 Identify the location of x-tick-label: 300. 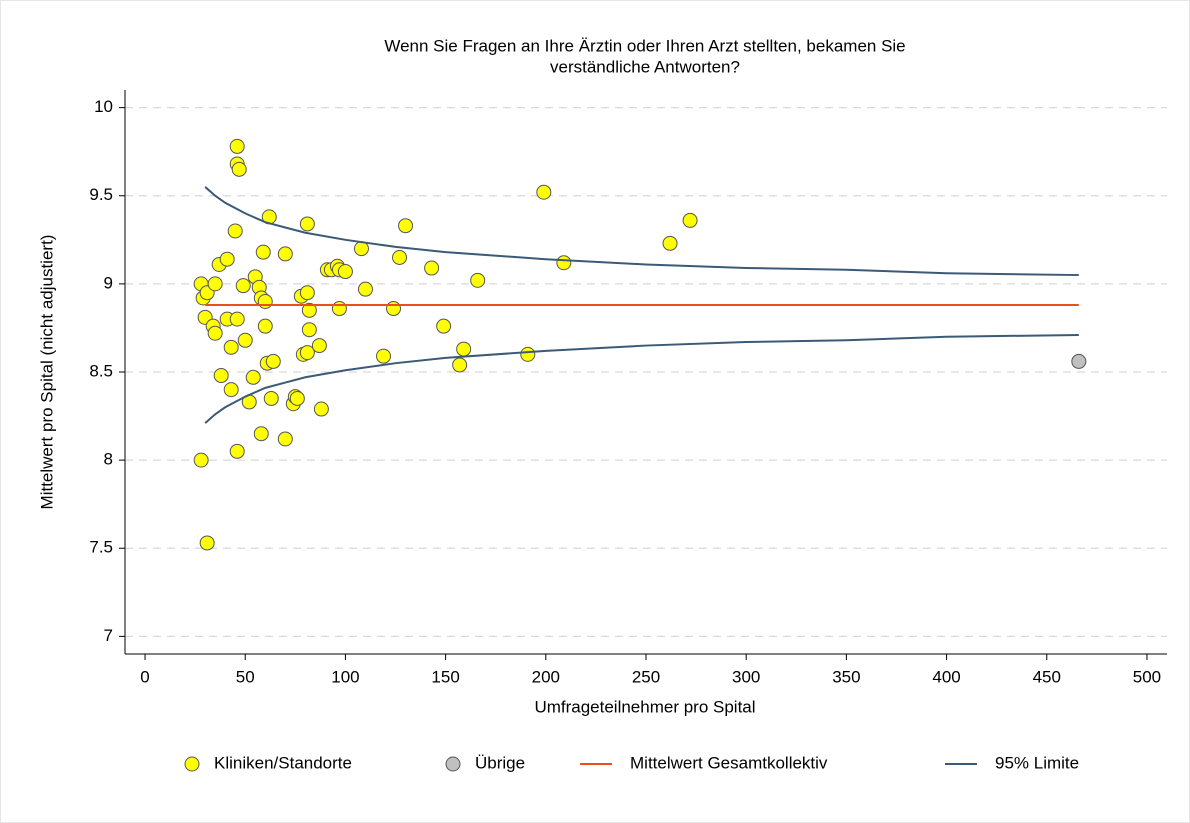
(746, 676).